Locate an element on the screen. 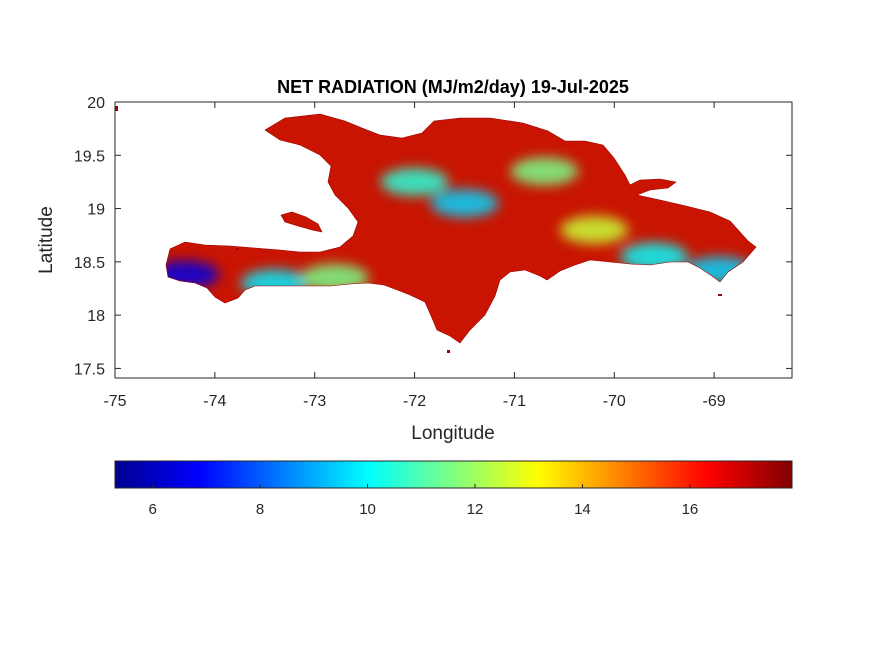 The width and height of the screenshot is (875, 656). x-tick-label: -72 is located at coordinates (414, 401).